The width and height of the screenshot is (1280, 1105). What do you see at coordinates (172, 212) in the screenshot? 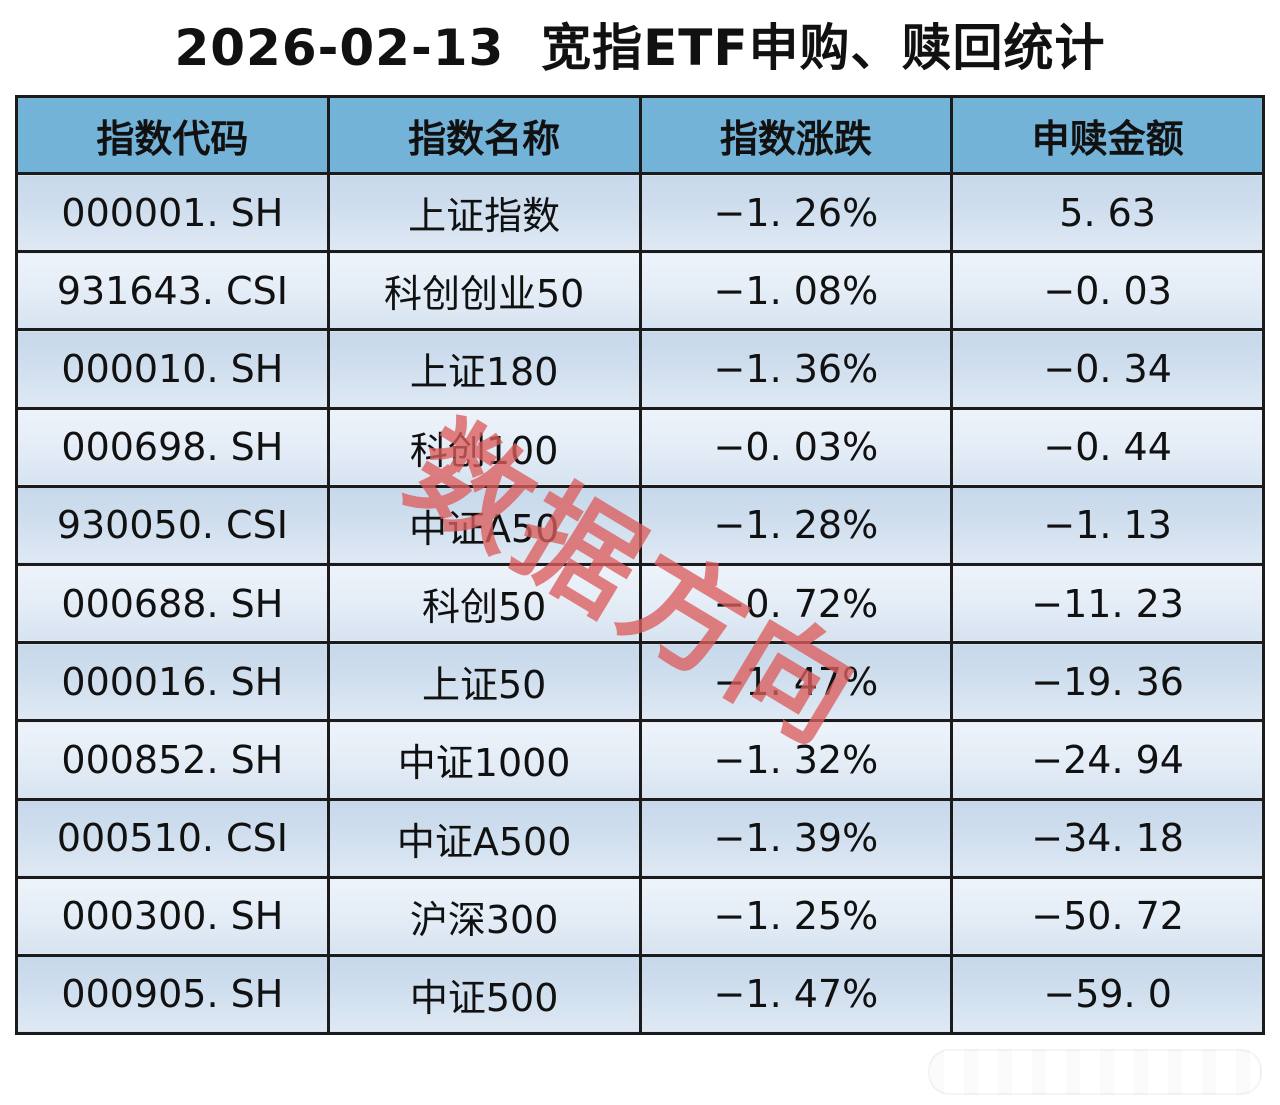
I see `cell-index-code: 000001. SH` at bounding box center [172, 212].